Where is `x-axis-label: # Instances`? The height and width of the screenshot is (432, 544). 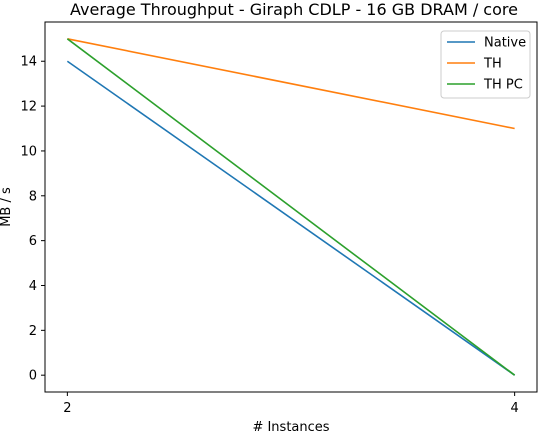
x-axis-label: # Instances is located at coordinates (290, 426).